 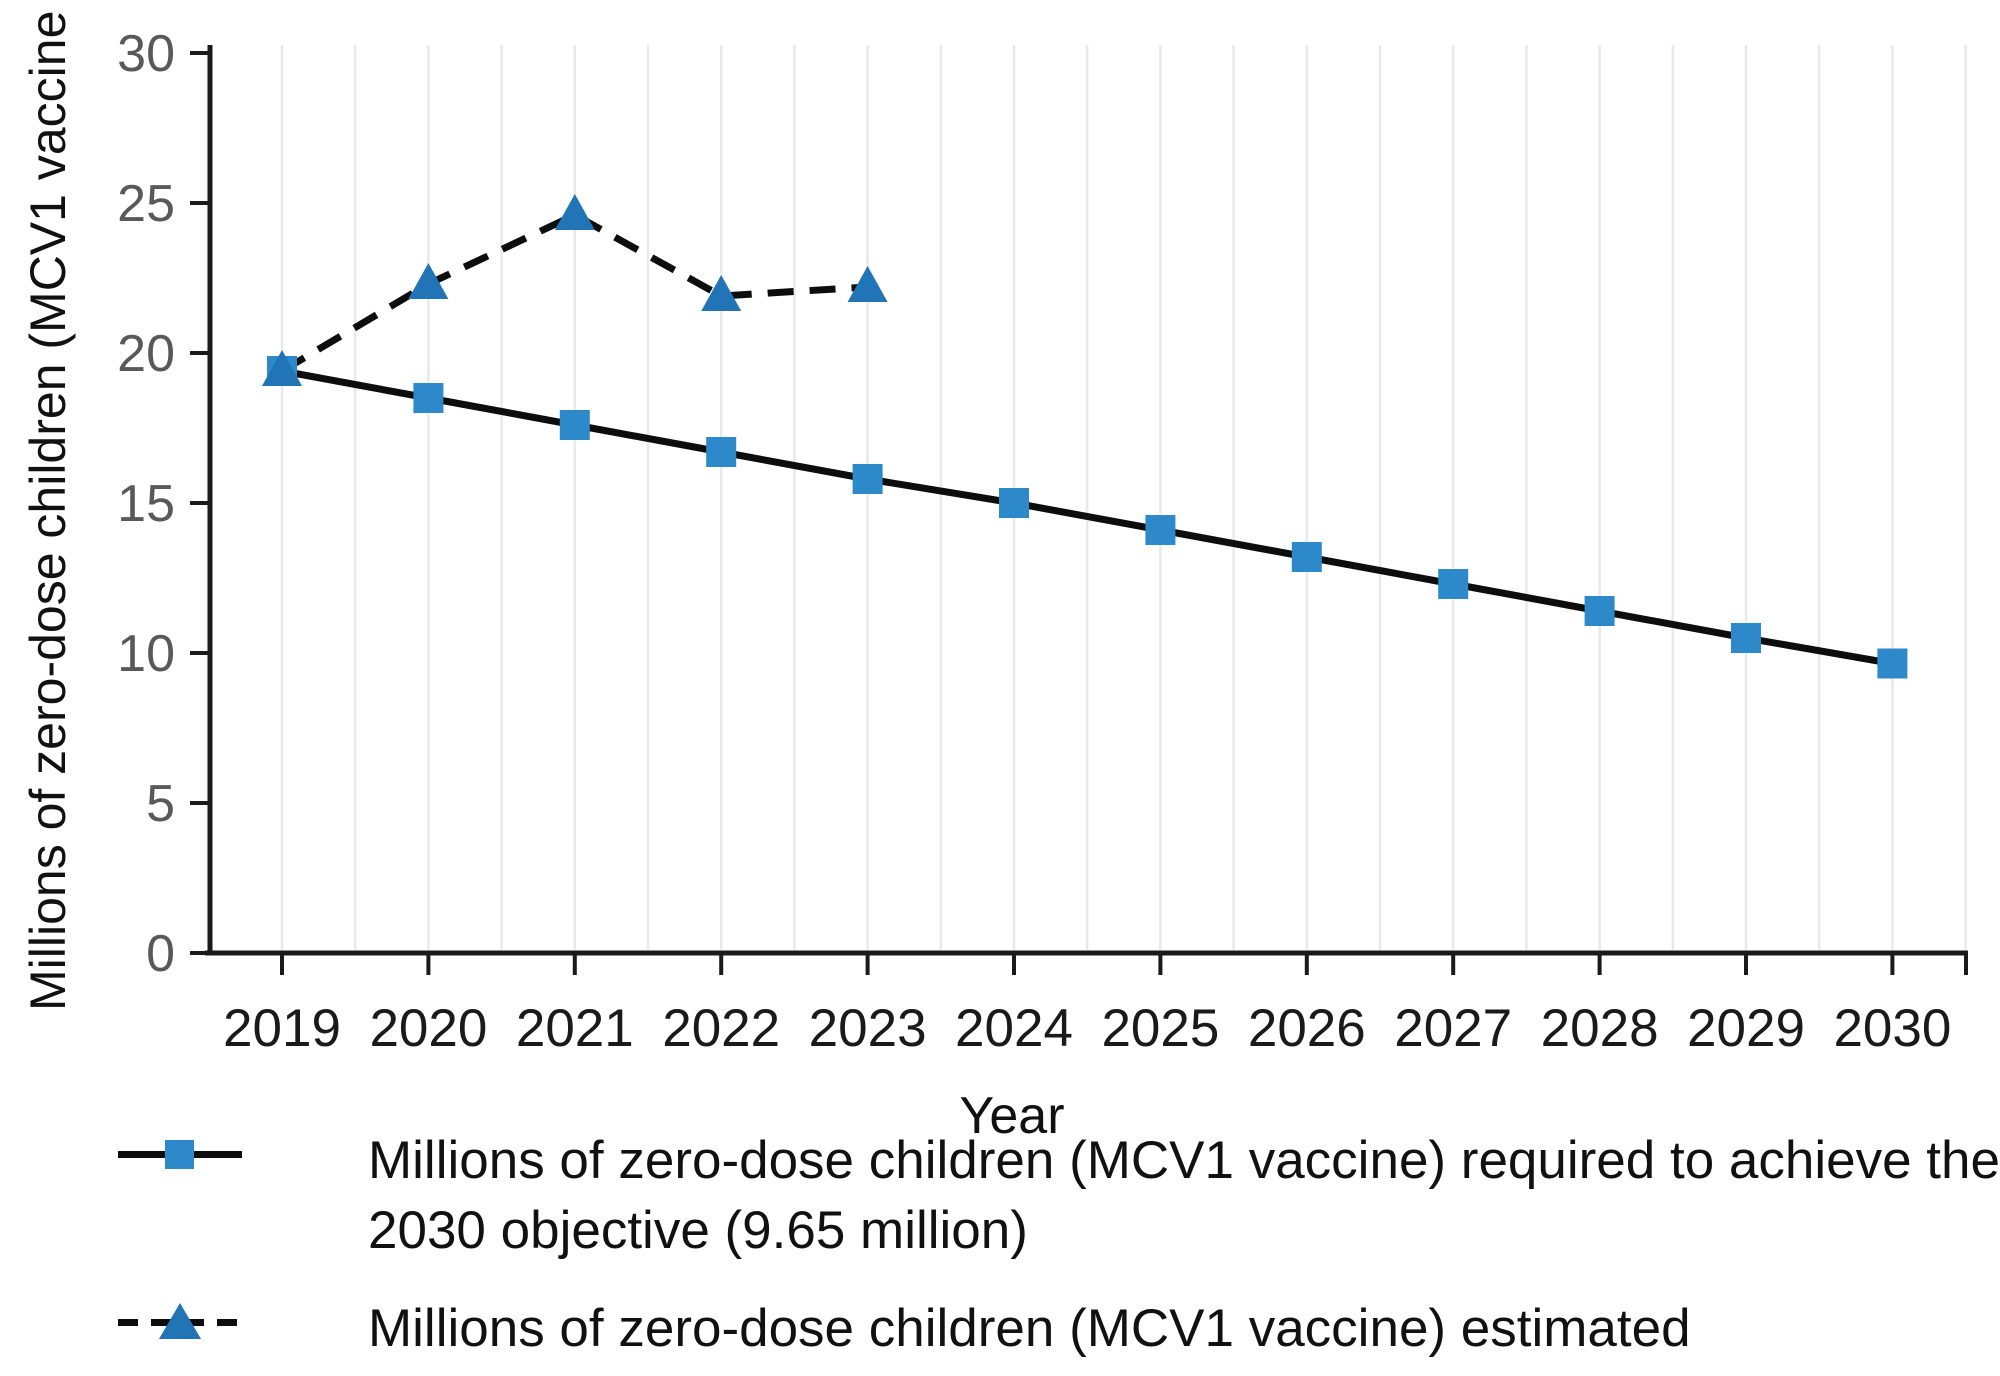 I want to click on y-tick-label: 30, so click(x=146, y=54).